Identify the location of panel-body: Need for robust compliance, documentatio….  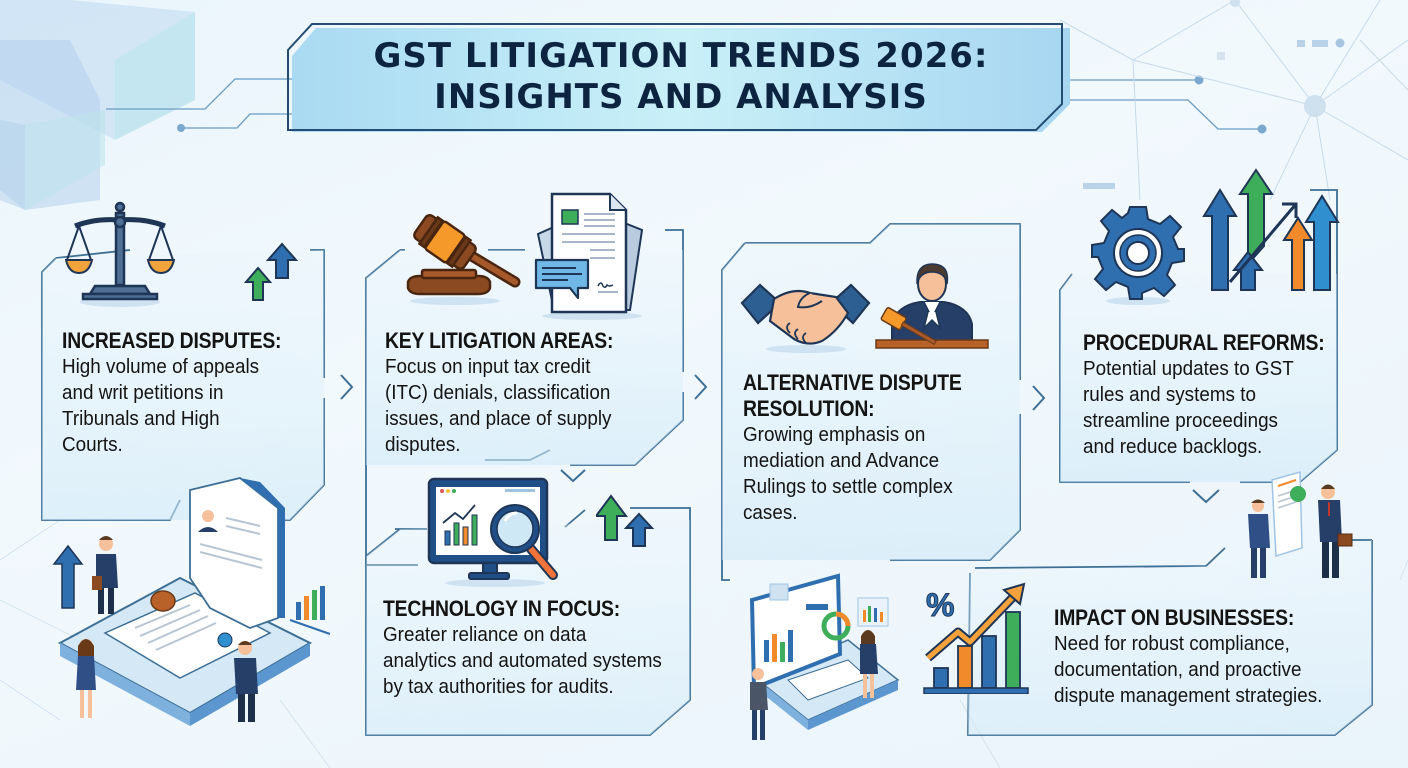
(1188, 669).